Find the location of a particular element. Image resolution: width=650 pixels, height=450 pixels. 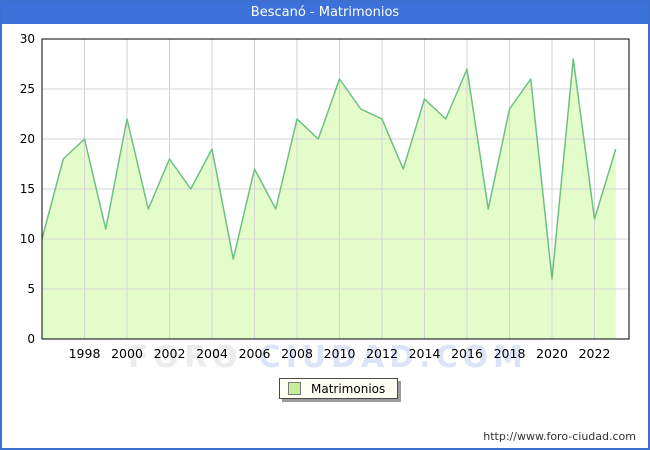

y-axis-tick-label: 15 is located at coordinates (27, 189).